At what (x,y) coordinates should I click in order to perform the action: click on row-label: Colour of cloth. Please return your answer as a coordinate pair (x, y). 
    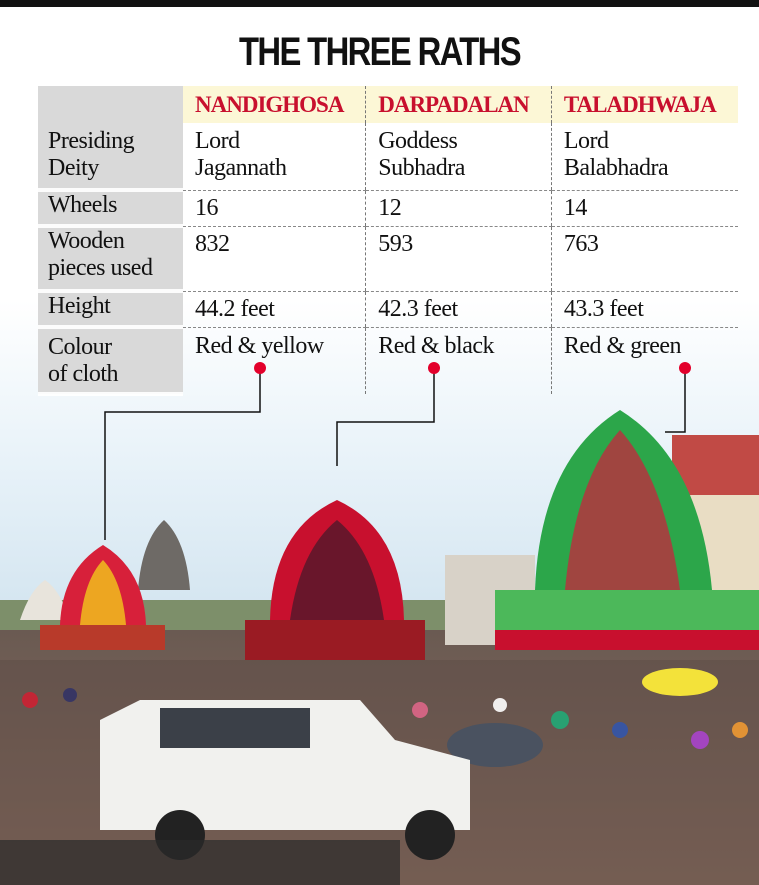
    Looking at the image, I should click on (110, 361).